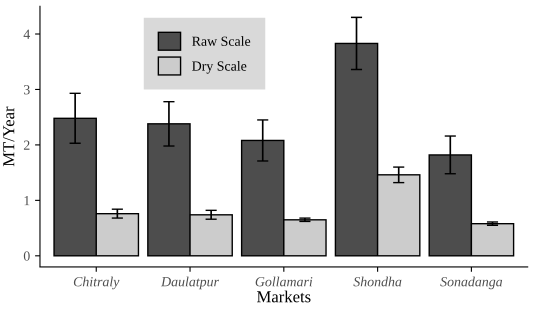  What do you see at coordinates (221, 41) in the screenshot?
I see `legend-label: Raw Scale` at bounding box center [221, 41].